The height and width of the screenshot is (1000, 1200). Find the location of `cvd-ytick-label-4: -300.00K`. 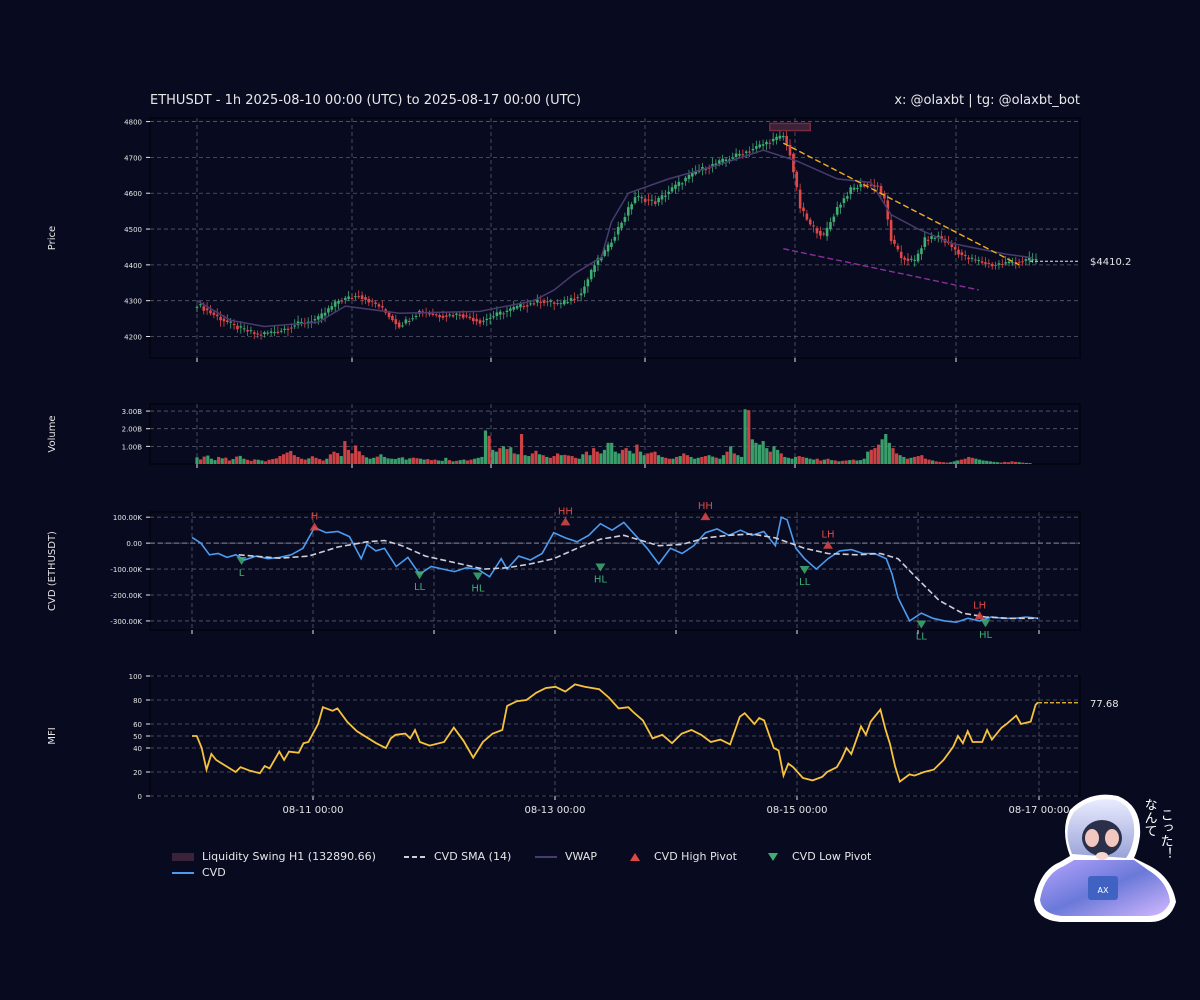

cvd-ytick-label-4: -300.00K is located at coordinates (126, 622).